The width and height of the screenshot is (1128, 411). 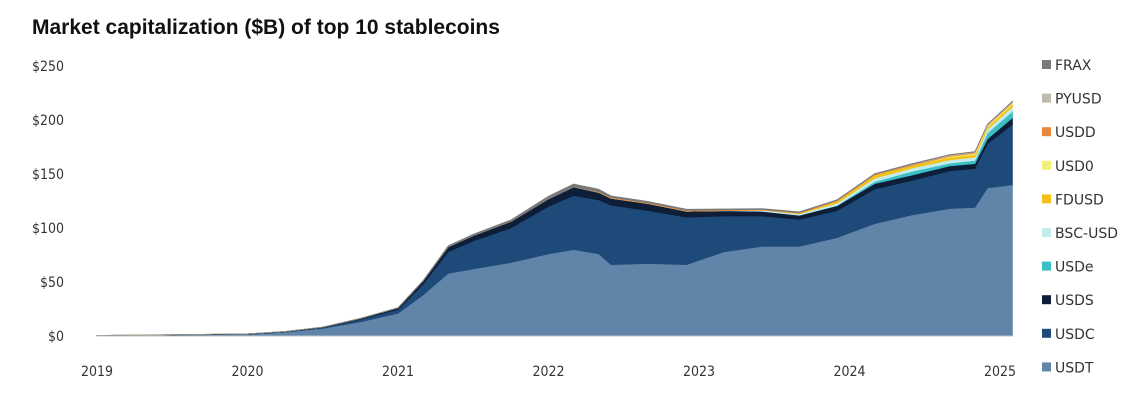 I want to click on legend-item-bsc-usd: BSC-USD, so click(x=1080, y=234).